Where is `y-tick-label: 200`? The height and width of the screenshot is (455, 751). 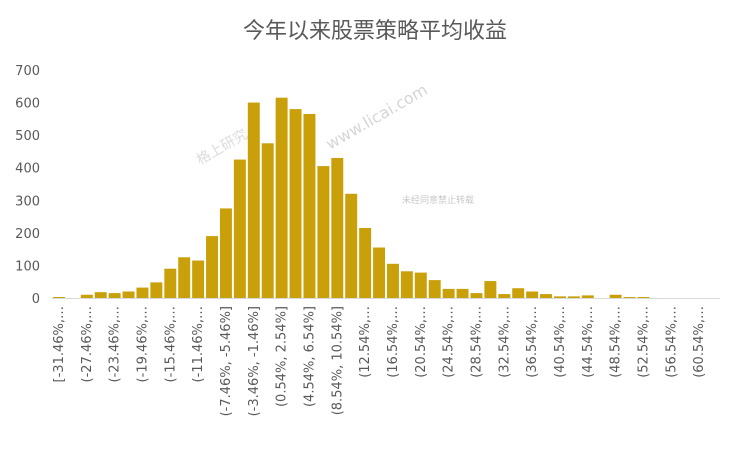 y-tick-label: 200 is located at coordinates (27, 234).